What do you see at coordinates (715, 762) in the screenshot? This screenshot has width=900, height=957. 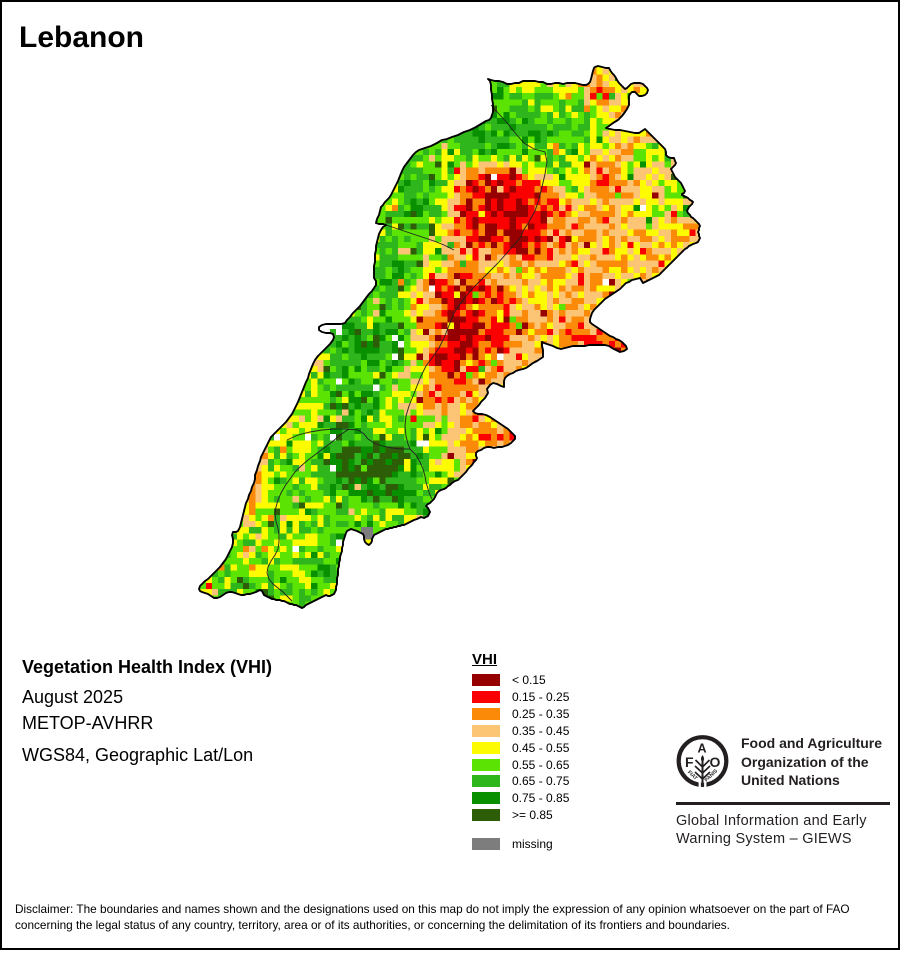 I see `svg-text: O` at bounding box center [715, 762].